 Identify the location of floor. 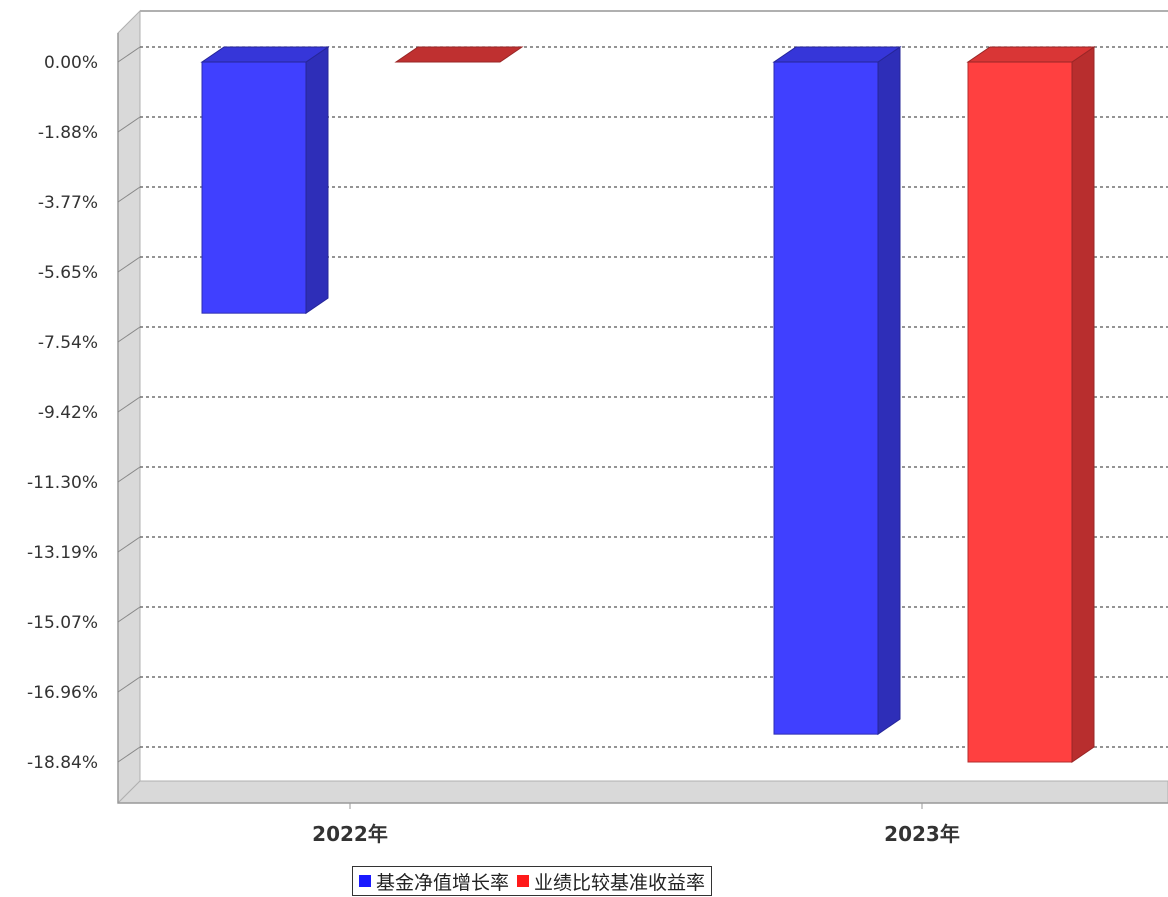
(642, 792).